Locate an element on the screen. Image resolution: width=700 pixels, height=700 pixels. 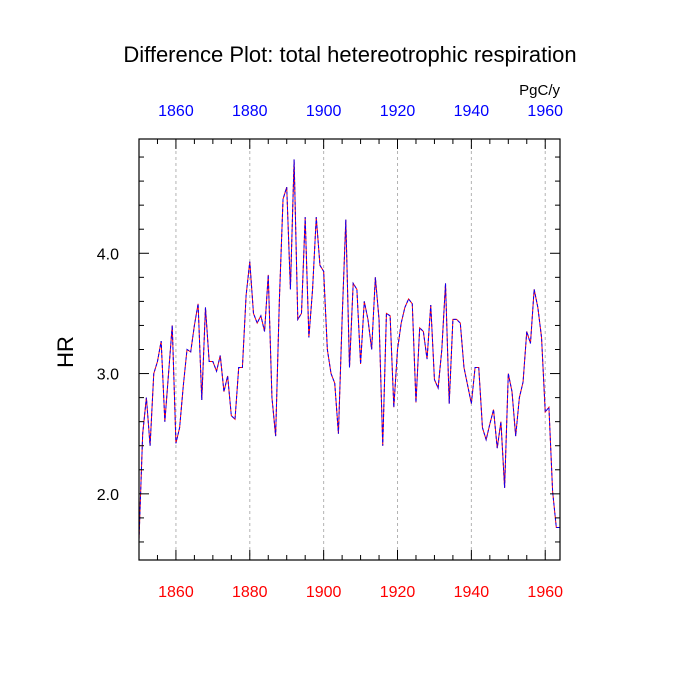
y-axis-label: HR is located at coordinates (65, 352).